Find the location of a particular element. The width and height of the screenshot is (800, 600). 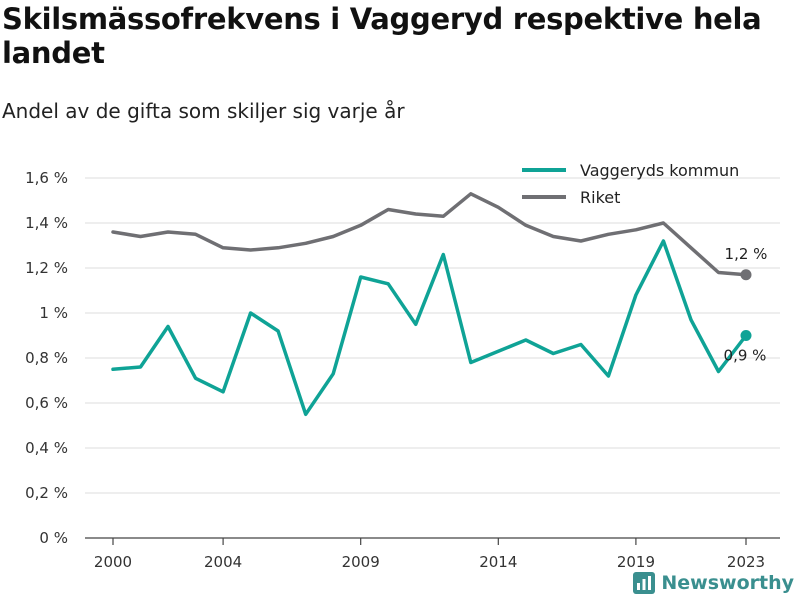

series-line-riket is located at coordinates (429, 234).